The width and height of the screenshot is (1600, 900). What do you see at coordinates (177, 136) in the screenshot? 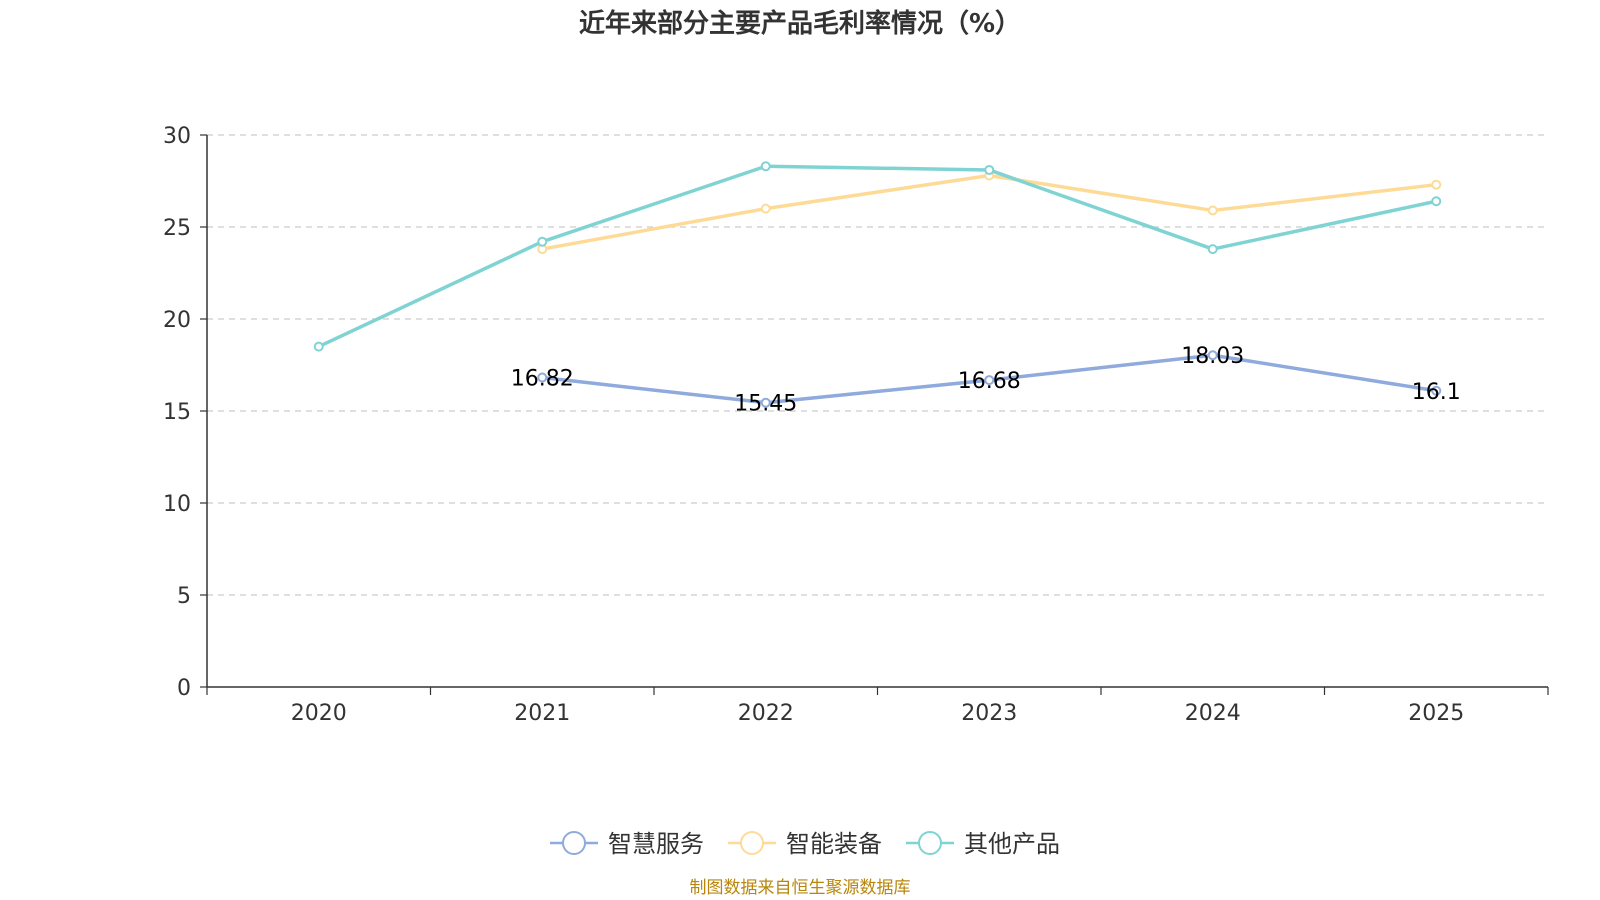
I see `y-tick-label: 30` at bounding box center [177, 136].